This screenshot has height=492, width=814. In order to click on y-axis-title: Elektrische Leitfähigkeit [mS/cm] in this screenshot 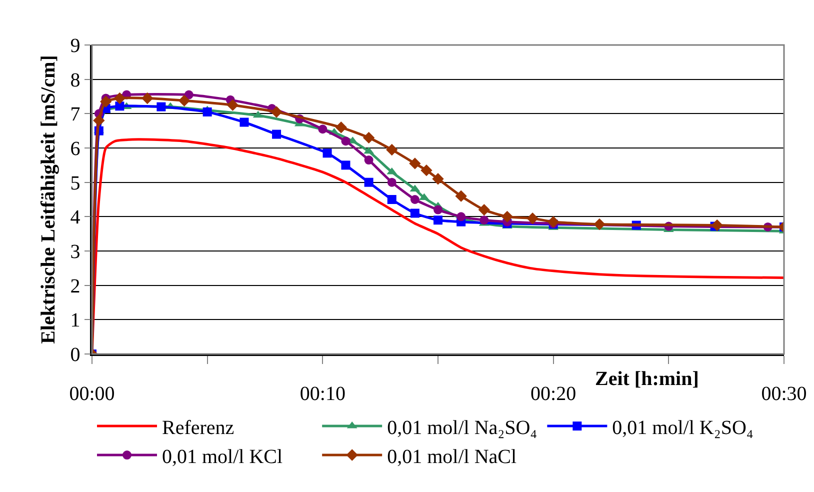, I will do `click(48, 199)`.